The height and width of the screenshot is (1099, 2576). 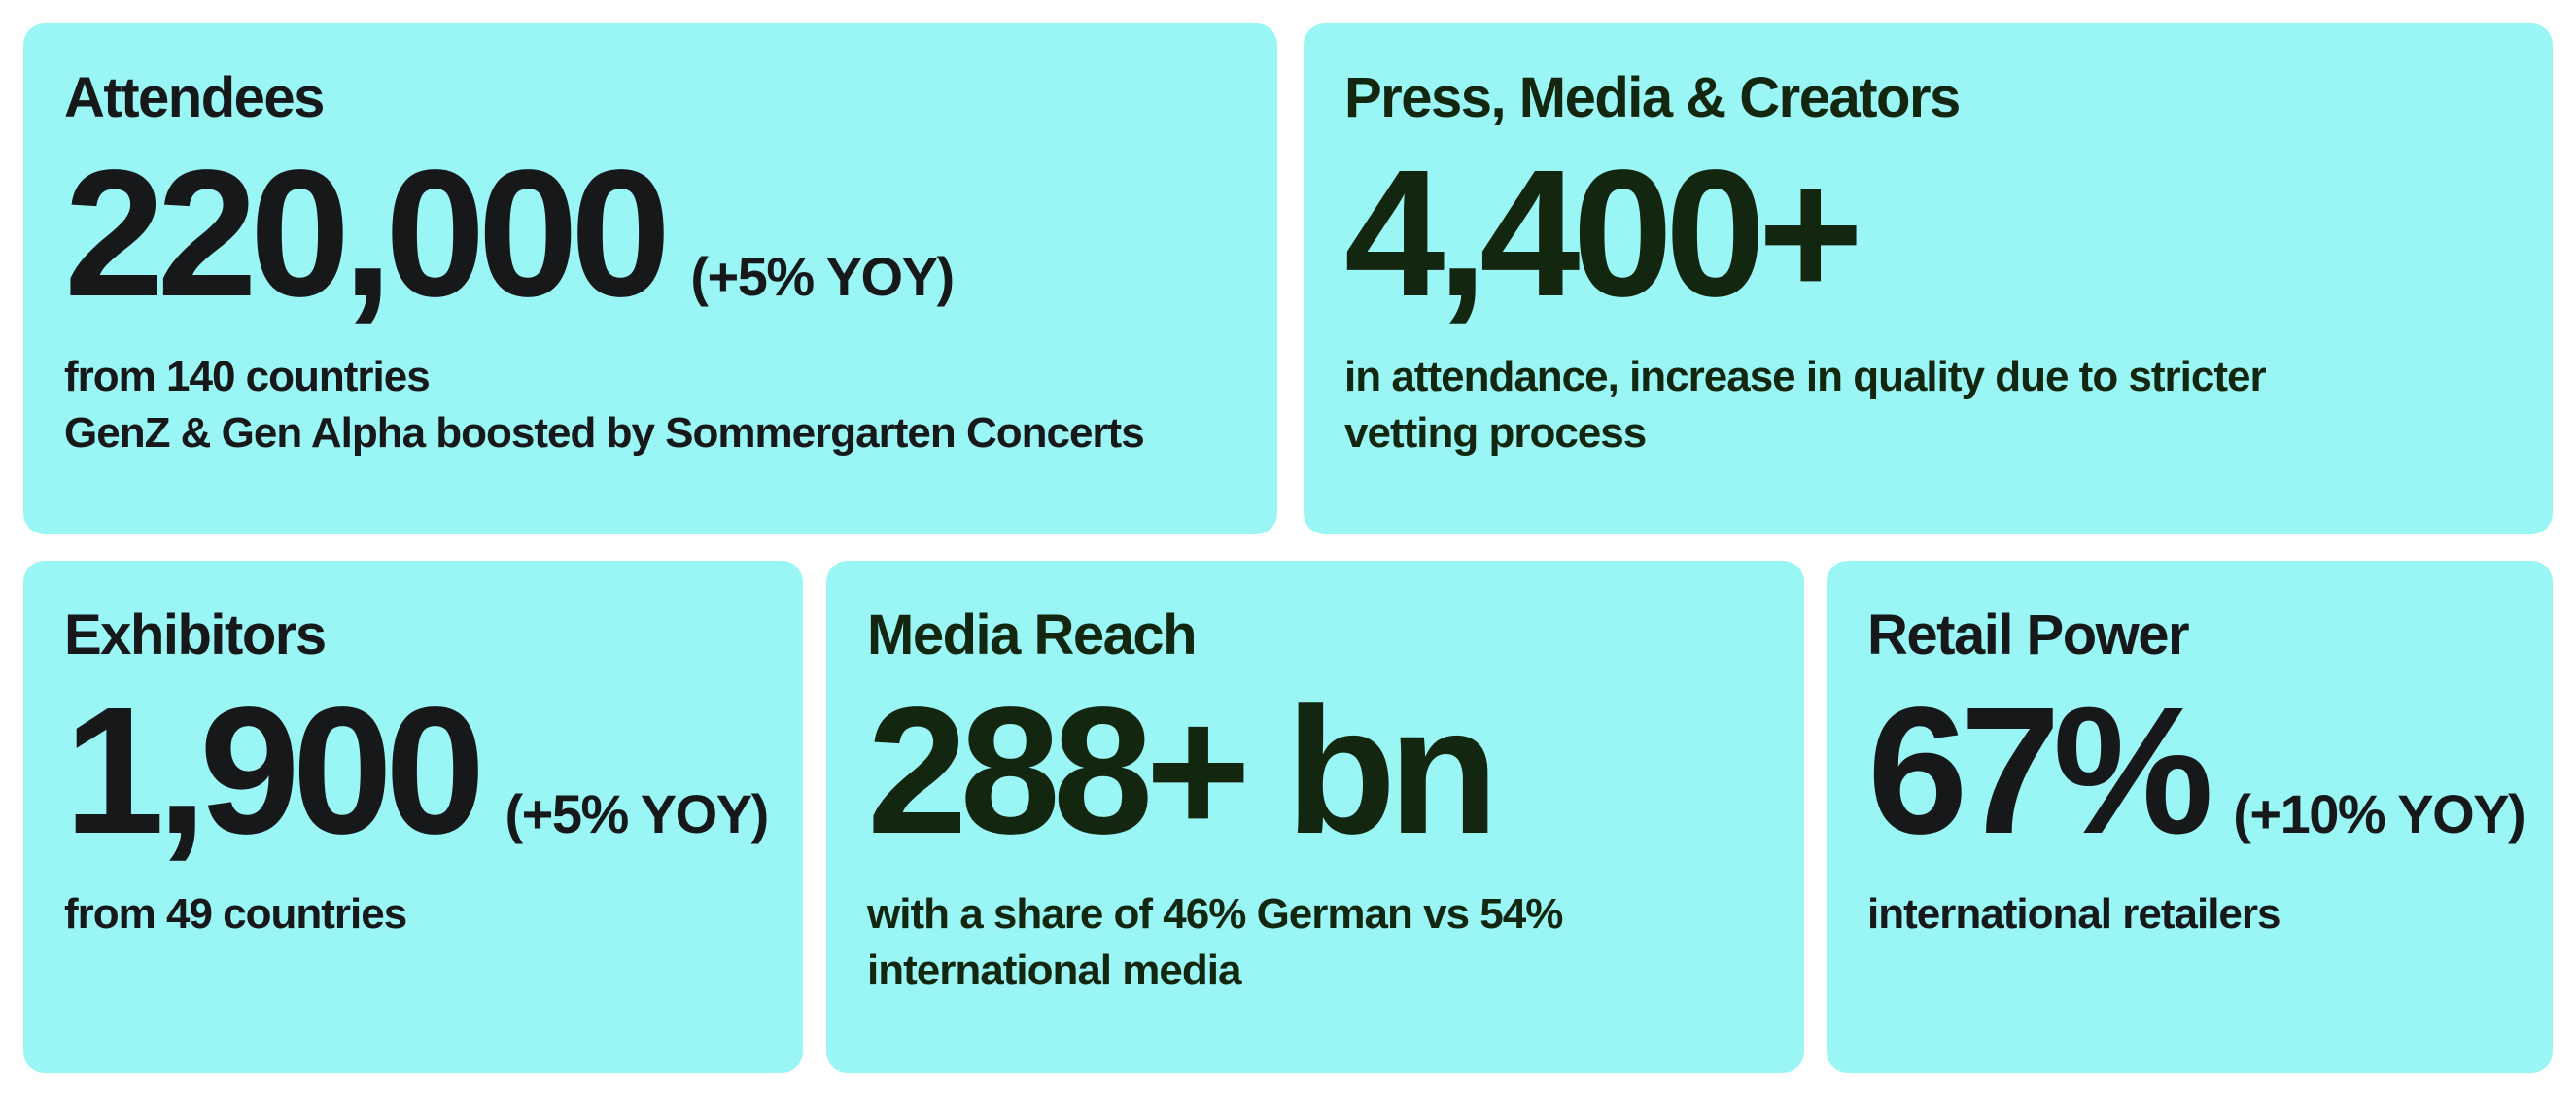 I want to click on stat-value: 67%, so click(x=2040, y=771).